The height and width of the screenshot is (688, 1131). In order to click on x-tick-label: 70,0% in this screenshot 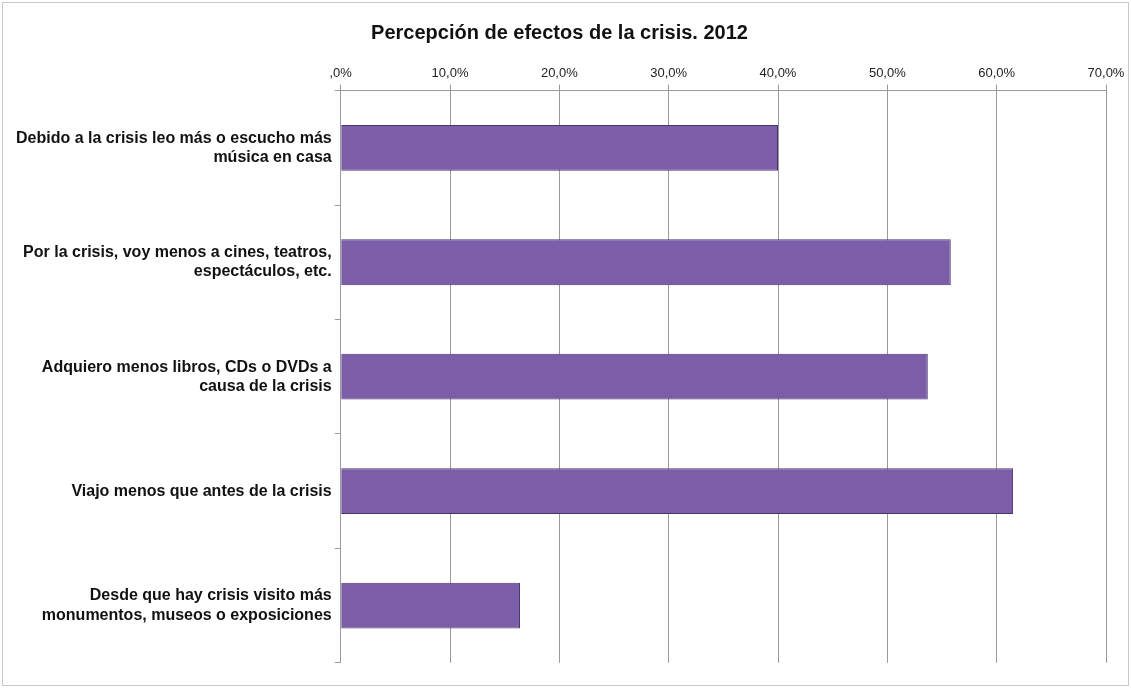, I will do `click(1106, 73)`.